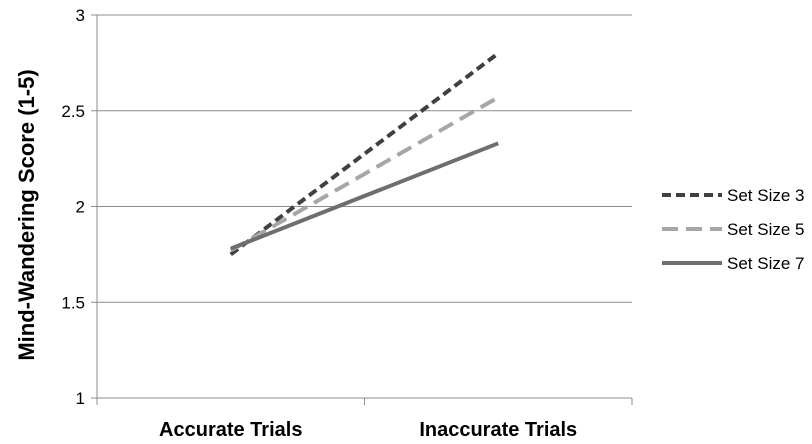 Image resolution: width=812 pixels, height=444 pixels. Describe the element at coordinates (73, 302) in the screenshot. I see `y-tick-label: 1.5` at that location.